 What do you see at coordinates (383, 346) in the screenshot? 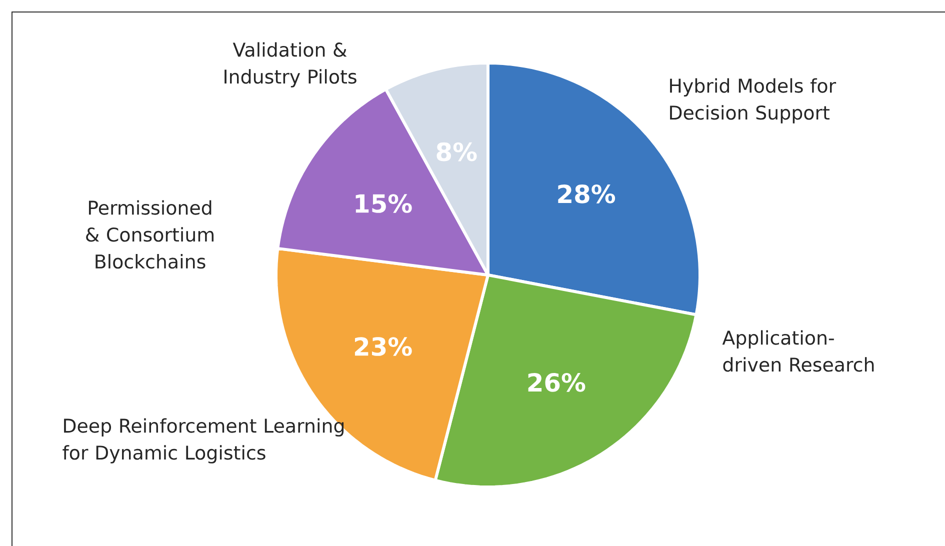
I see `data-label: 23%` at bounding box center [383, 346].